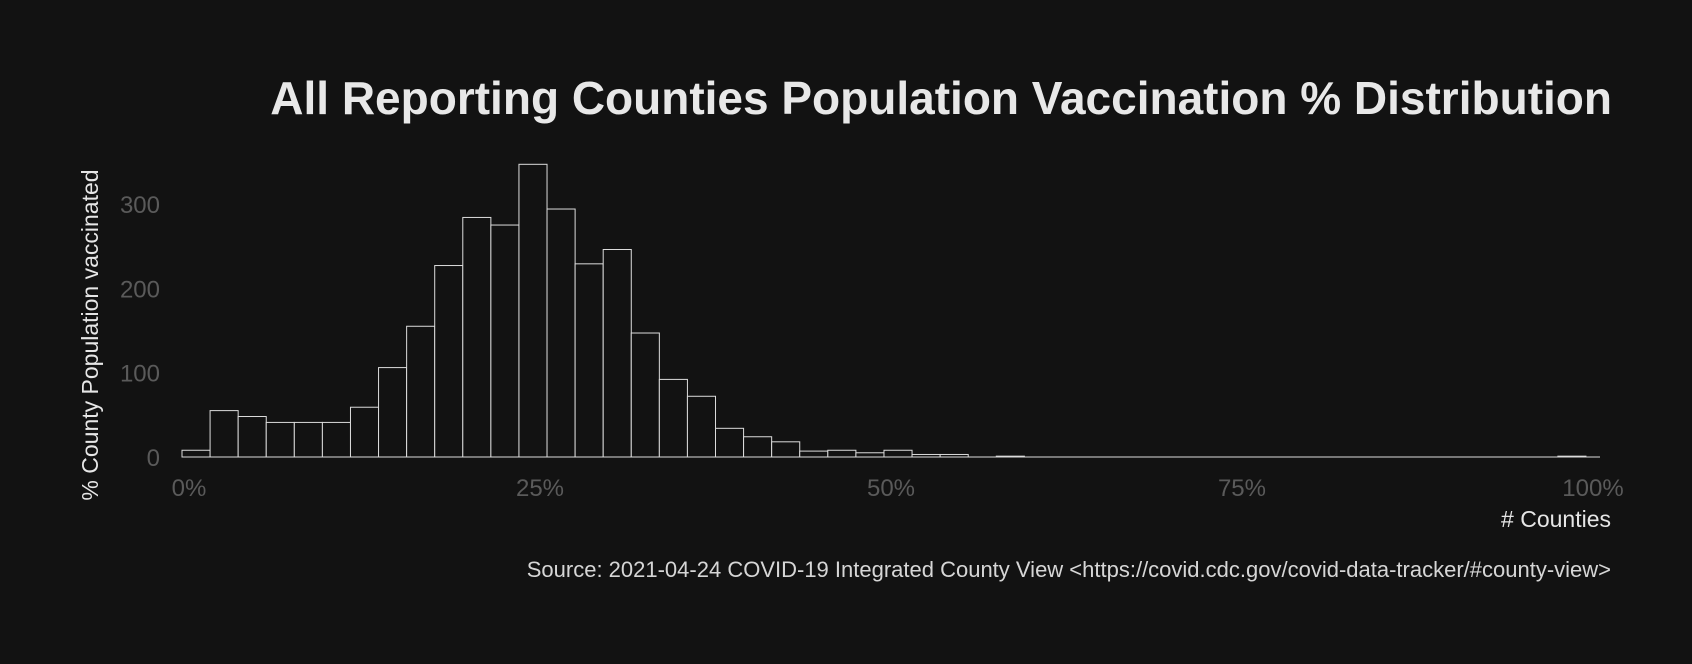  I want to click on x-tick-label-1: 25%, so click(540, 488).